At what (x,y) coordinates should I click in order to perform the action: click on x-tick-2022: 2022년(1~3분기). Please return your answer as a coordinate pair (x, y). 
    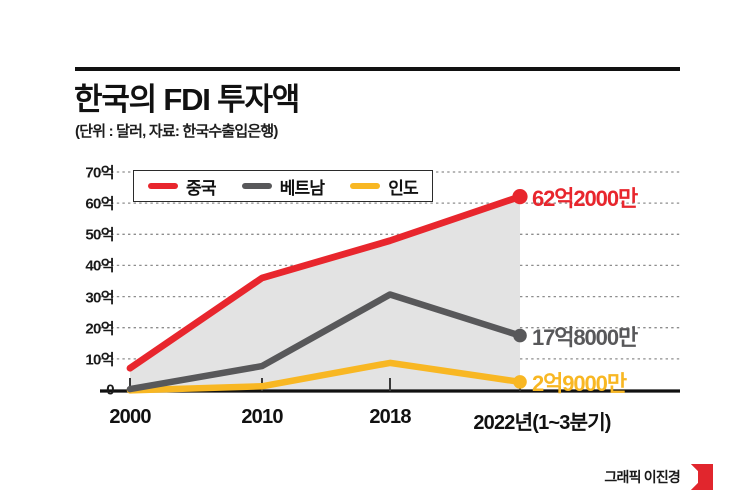
    Looking at the image, I should click on (542, 423).